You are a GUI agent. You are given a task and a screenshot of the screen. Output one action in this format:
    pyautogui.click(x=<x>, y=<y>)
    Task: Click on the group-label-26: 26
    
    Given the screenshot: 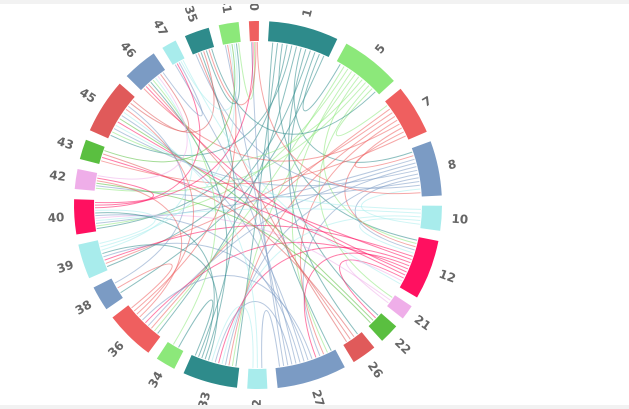 What is the action you would take?
    pyautogui.click(x=375, y=370)
    